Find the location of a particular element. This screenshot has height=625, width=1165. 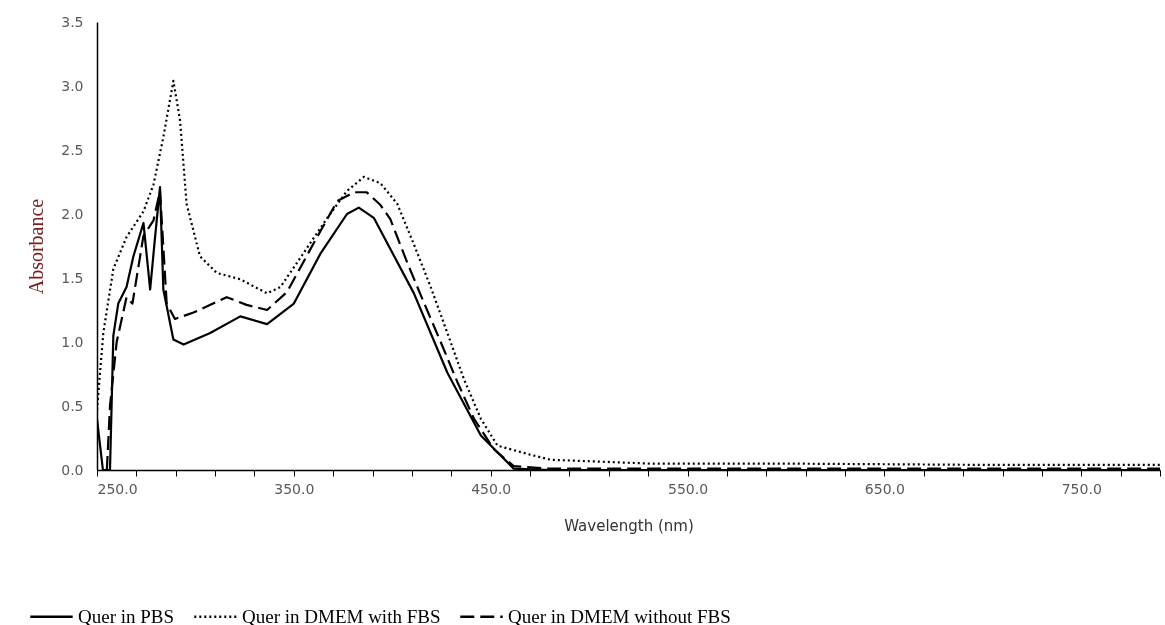

x-tick-label: 750.0 is located at coordinates (1081, 488).